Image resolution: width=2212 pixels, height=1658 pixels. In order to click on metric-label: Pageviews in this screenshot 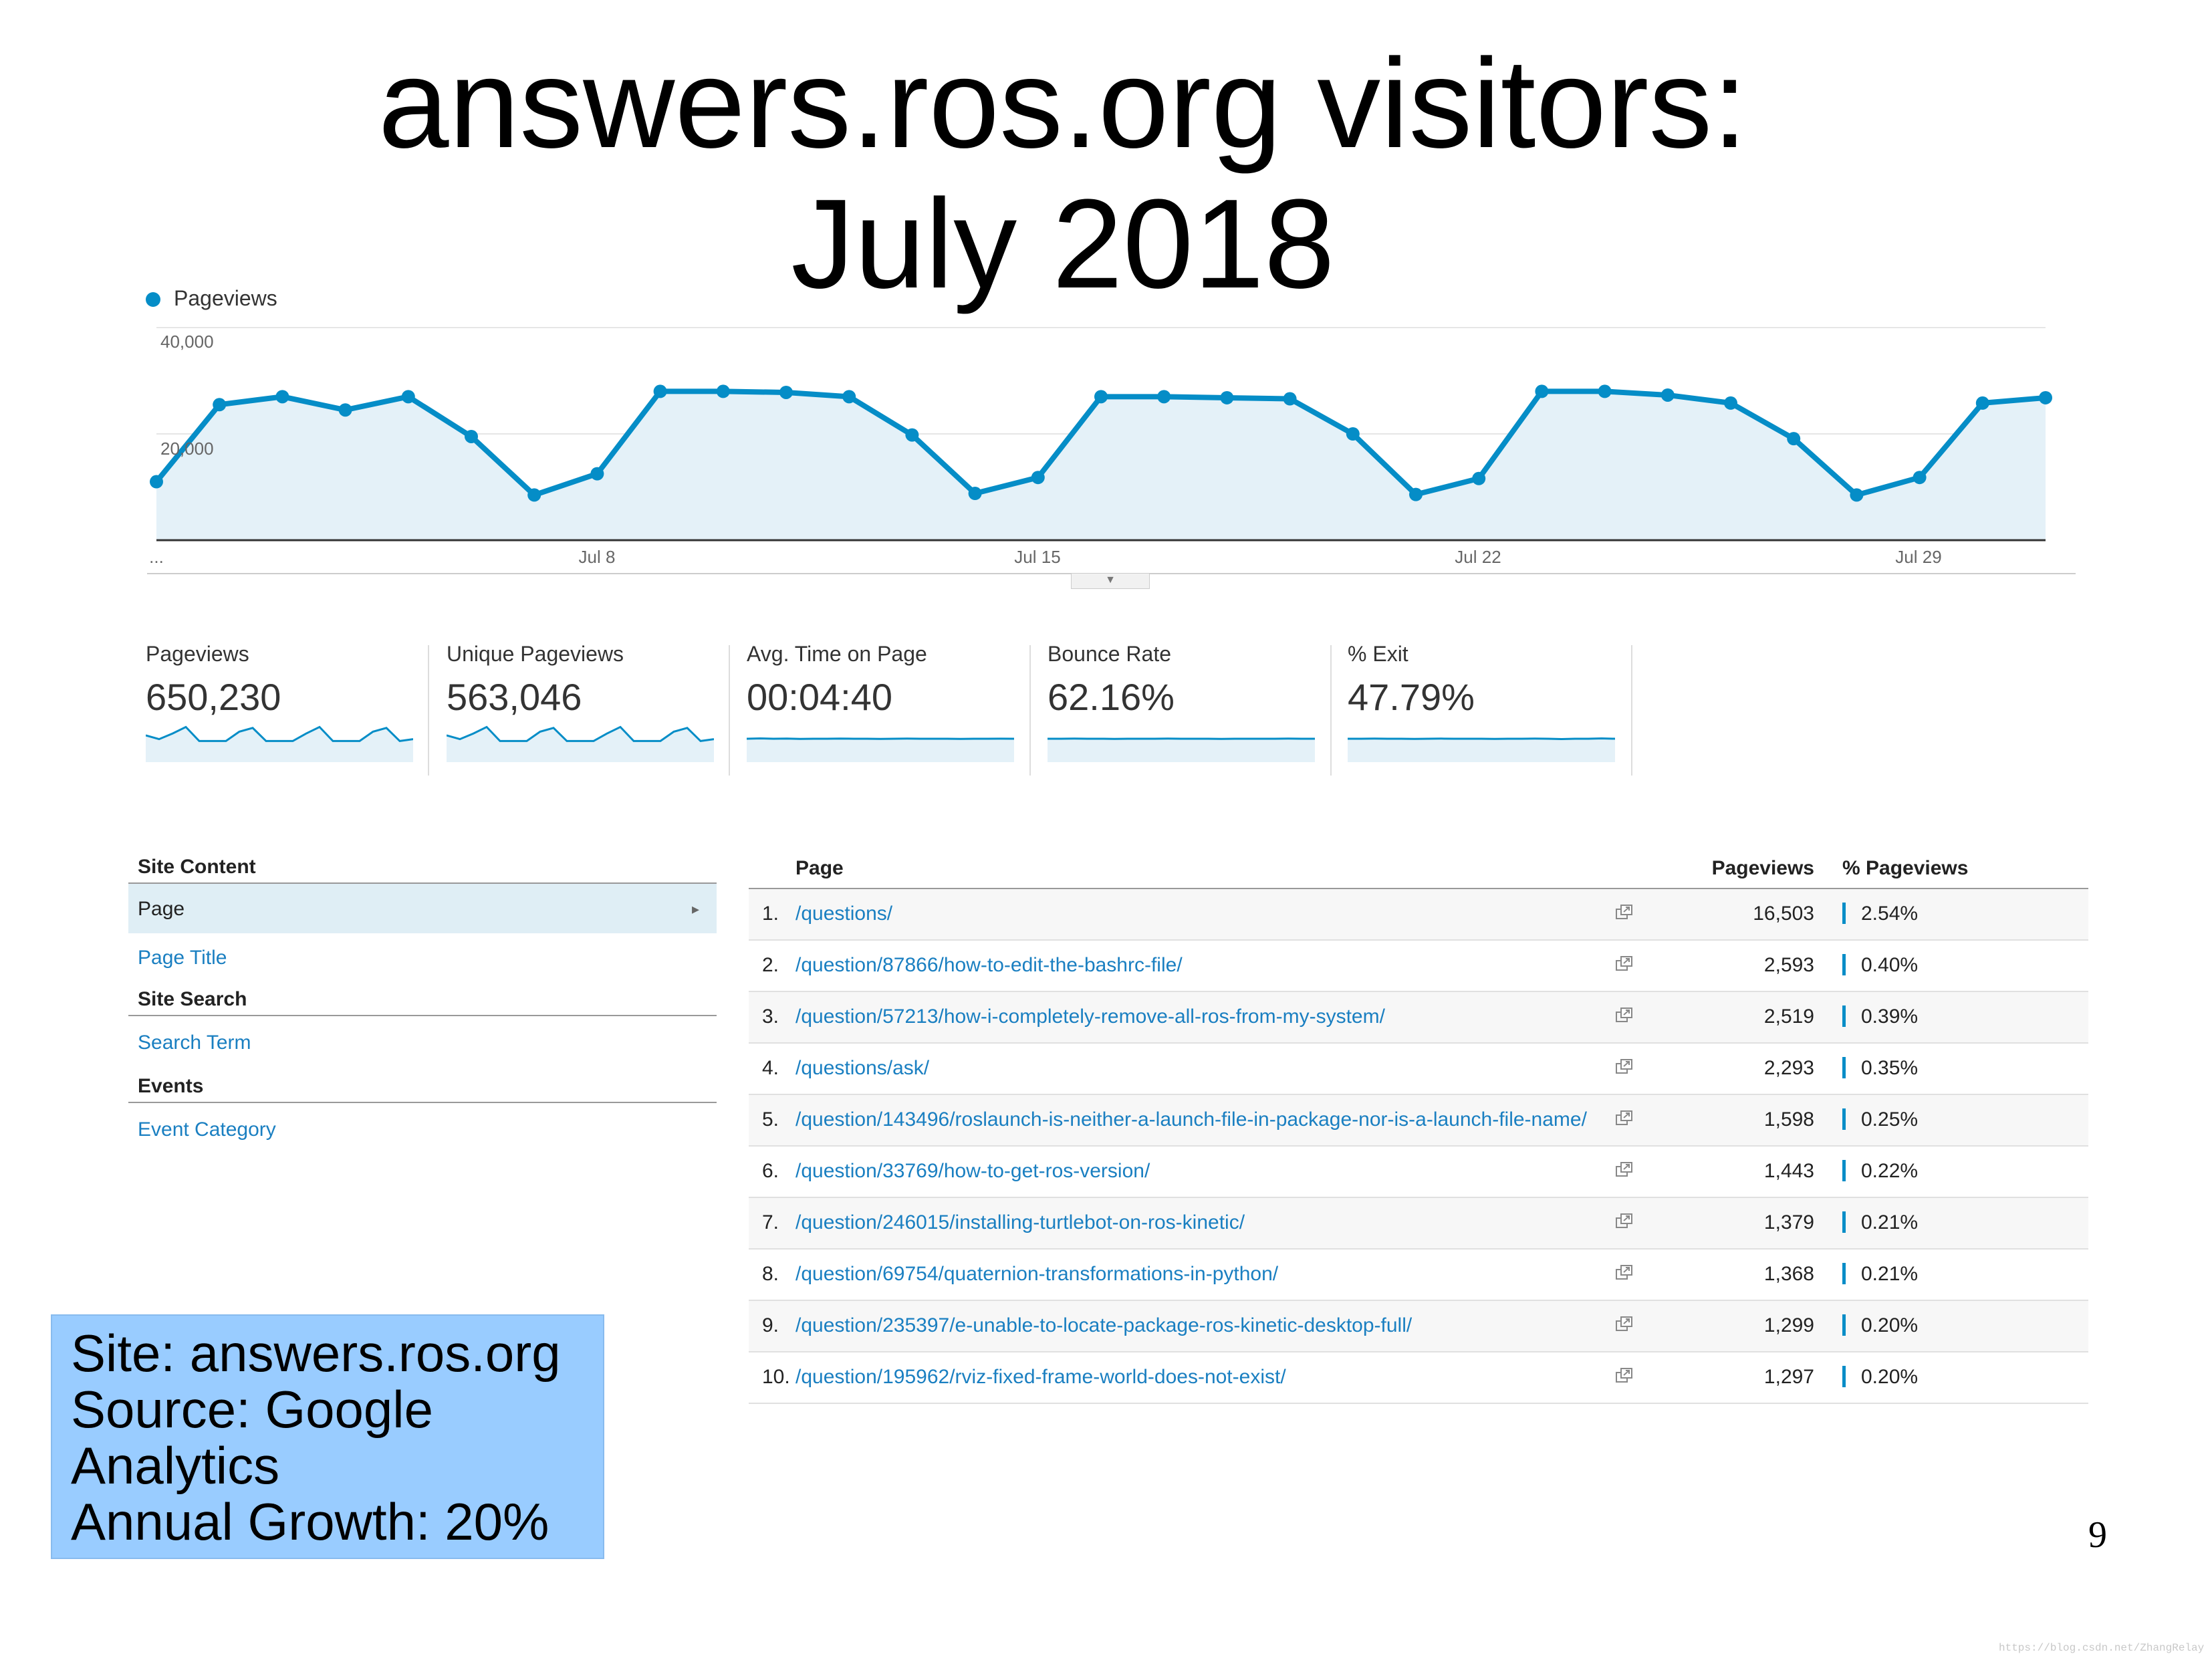, I will do `click(197, 654)`.